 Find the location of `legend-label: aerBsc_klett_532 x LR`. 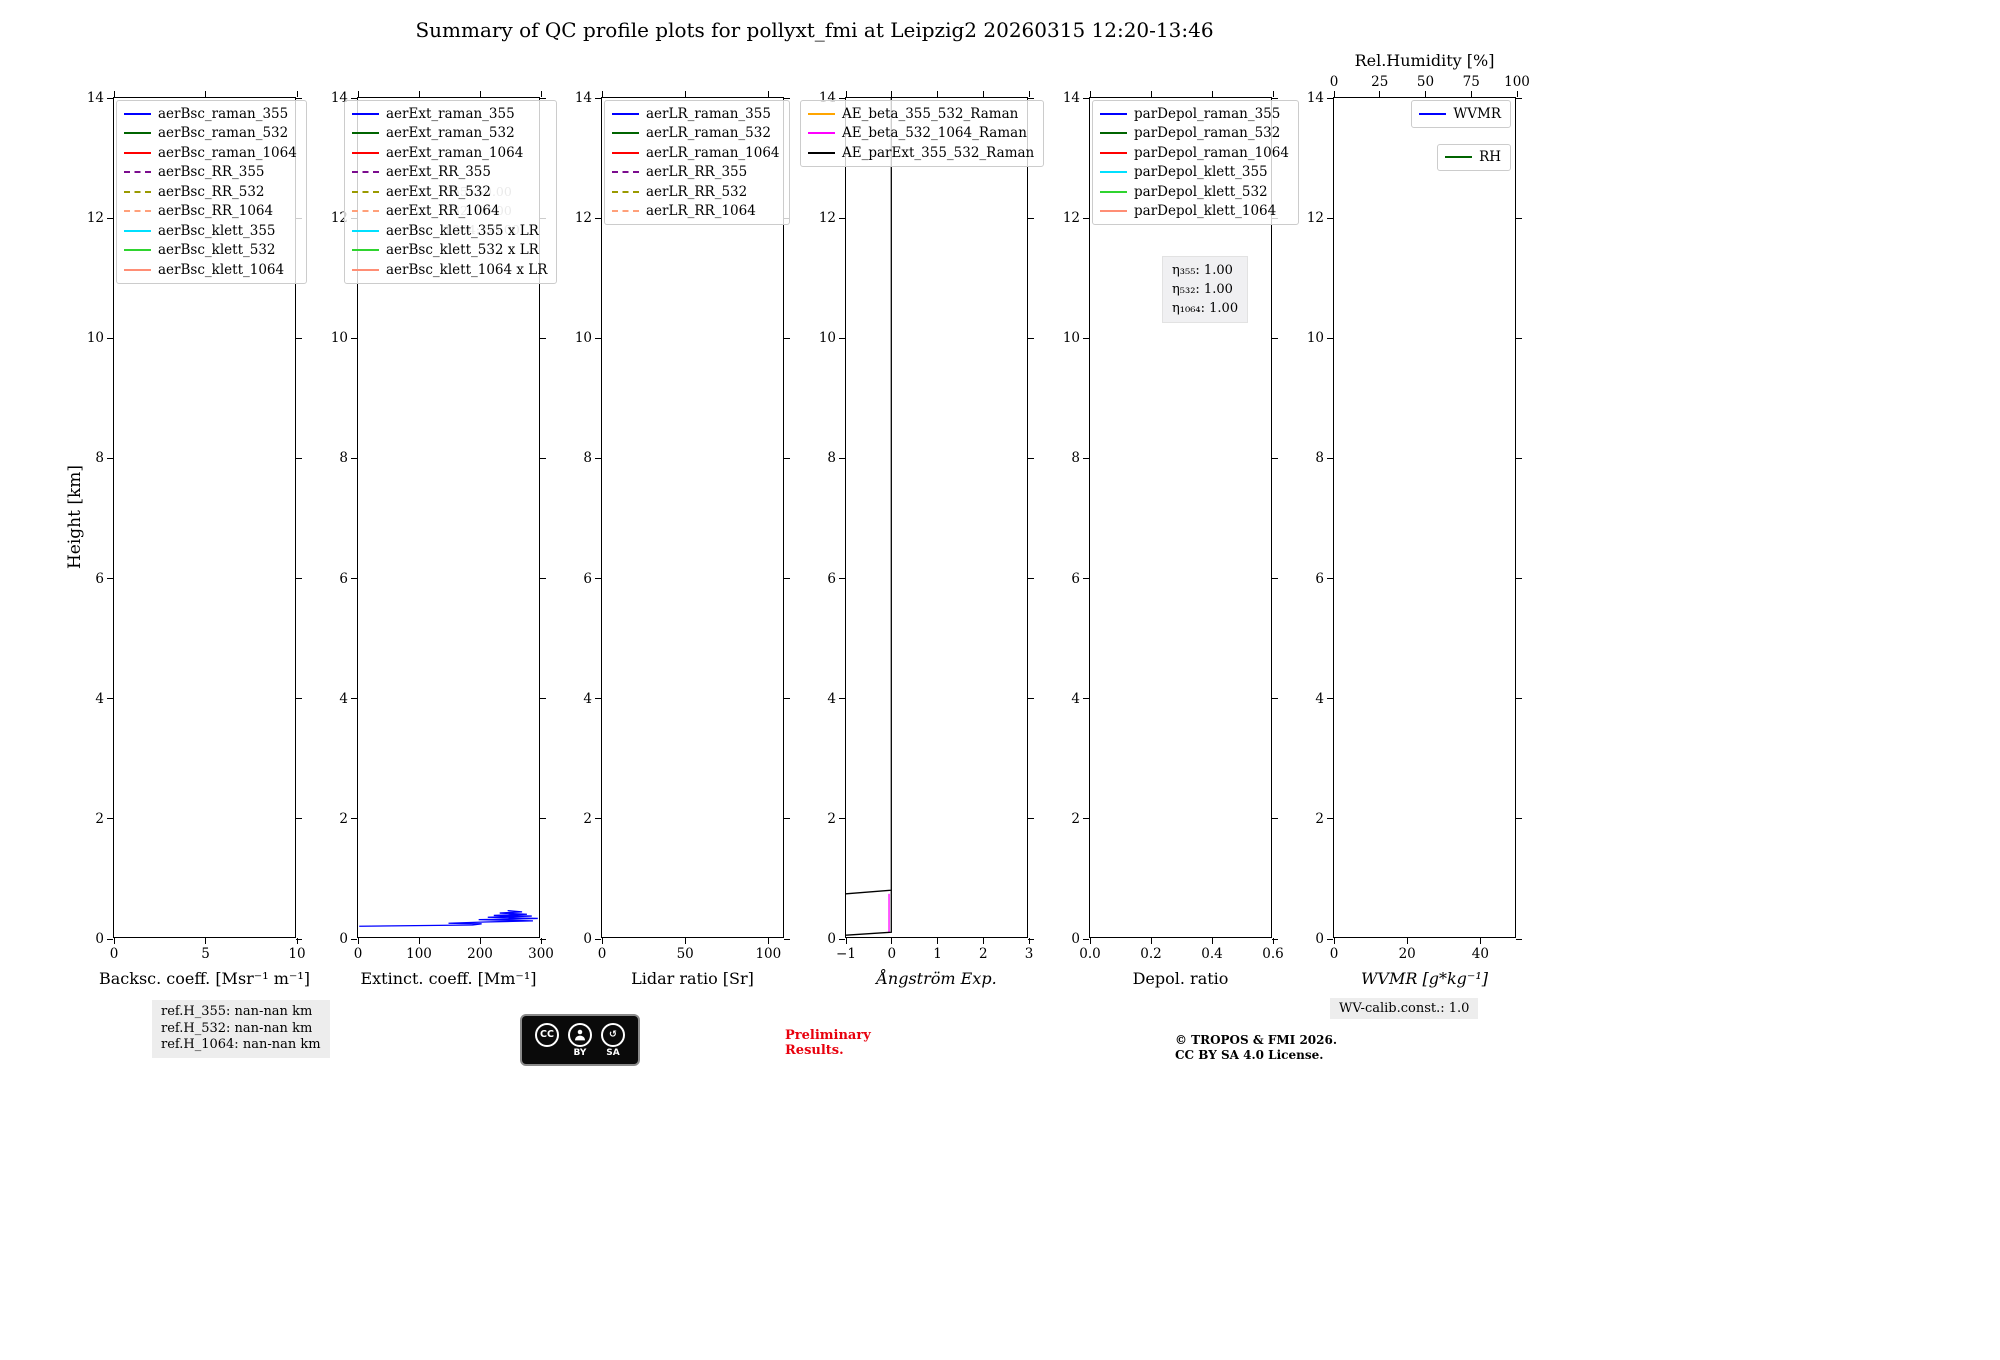

legend-label: aerBsc_klett_532 x LR is located at coordinates (462, 250).